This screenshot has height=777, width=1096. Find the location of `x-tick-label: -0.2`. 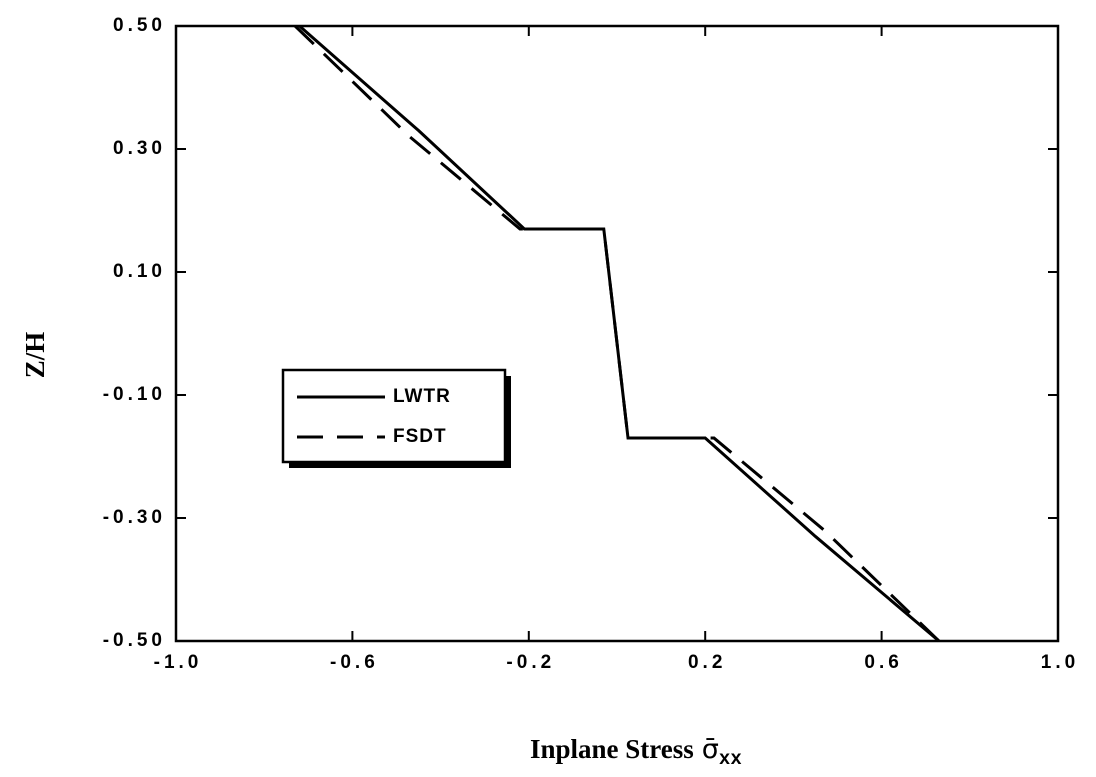

x-tick-label: -0.2 is located at coordinates (530, 662).